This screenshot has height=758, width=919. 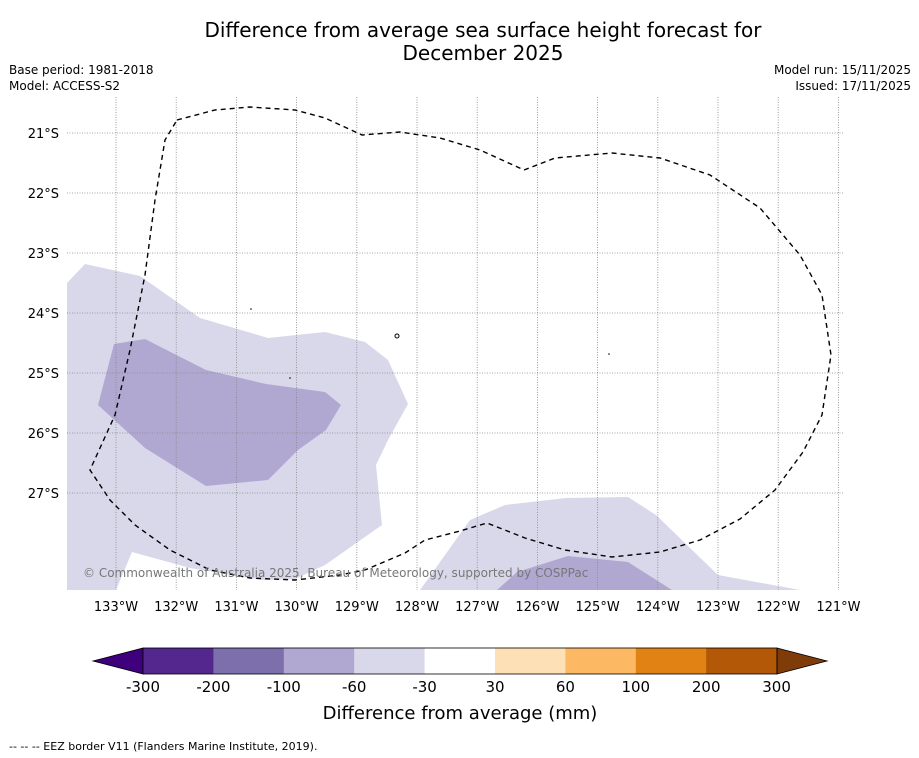 What do you see at coordinates (802, 661) in the screenshot?
I see `colorbar-overflow-triangle` at bounding box center [802, 661].